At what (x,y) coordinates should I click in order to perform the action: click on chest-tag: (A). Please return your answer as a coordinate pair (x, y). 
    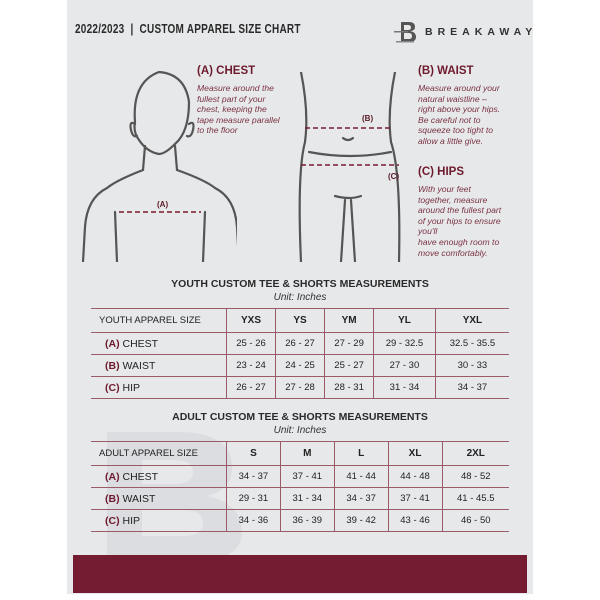
    Looking at the image, I should click on (163, 204).